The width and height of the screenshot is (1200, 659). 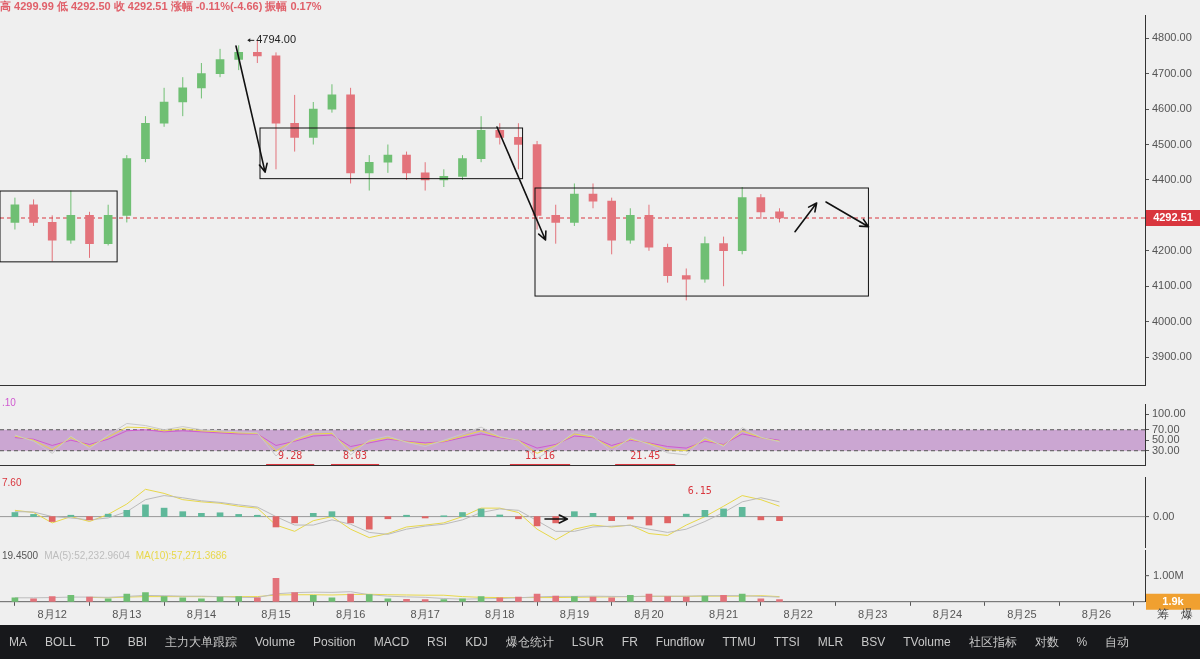 What do you see at coordinates (1166, 439) in the screenshot?
I see `y-tick-label: 50.00` at bounding box center [1166, 439].